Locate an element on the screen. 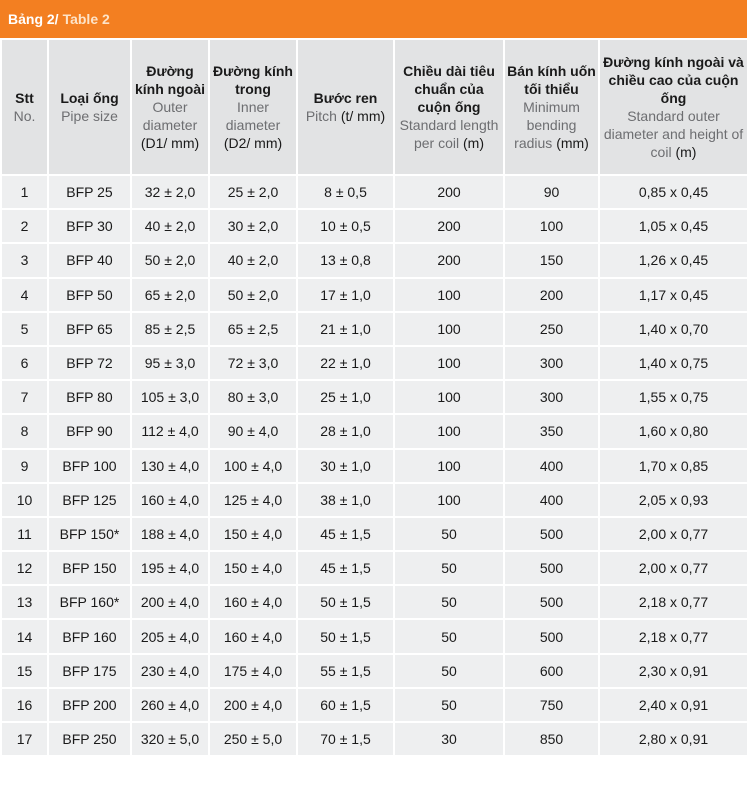  table-cell: 250 ± 5,0 is located at coordinates (253, 739).